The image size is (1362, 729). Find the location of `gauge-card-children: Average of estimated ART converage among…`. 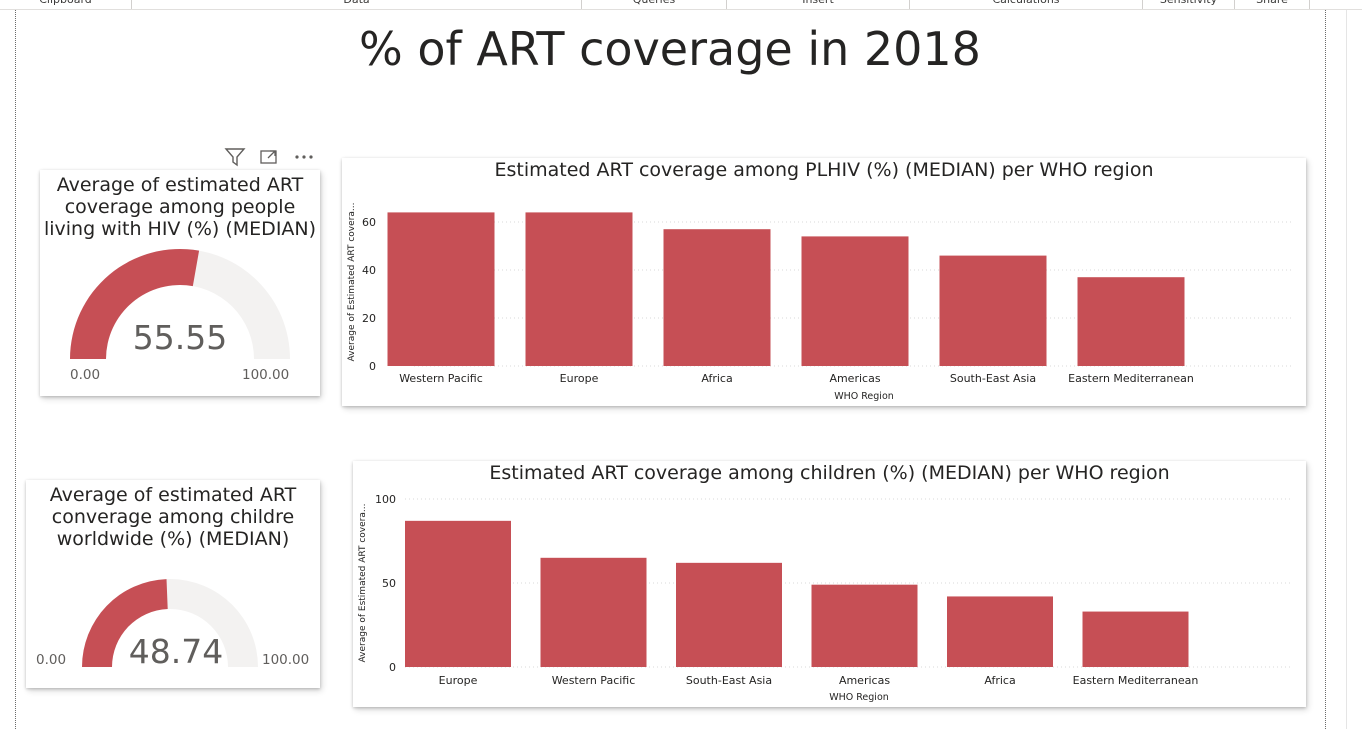

gauge-card-children: Average of estimated ART converage among… is located at coordinates (173, 584).